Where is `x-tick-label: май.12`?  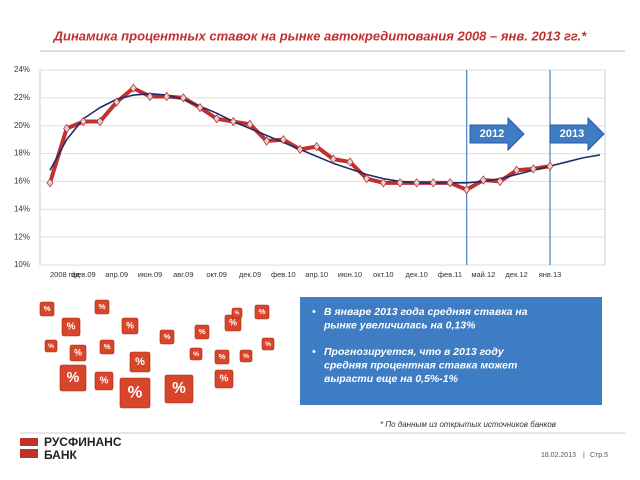 x-tick-label: май.12 is located at coordinates (483, 274).